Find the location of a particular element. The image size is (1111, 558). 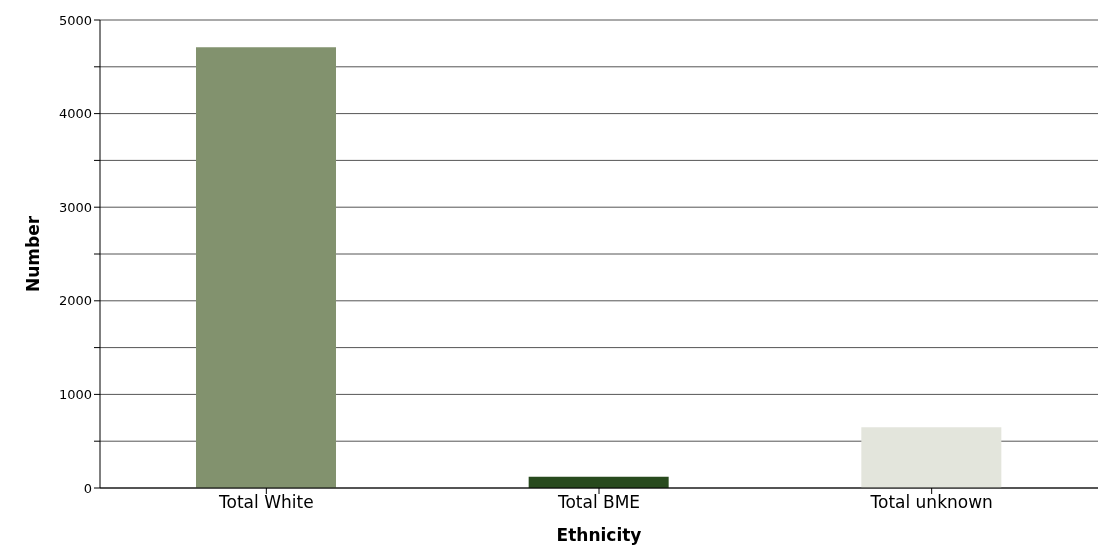

y-tick-label: 4000 is located at coordinates (75, 114).